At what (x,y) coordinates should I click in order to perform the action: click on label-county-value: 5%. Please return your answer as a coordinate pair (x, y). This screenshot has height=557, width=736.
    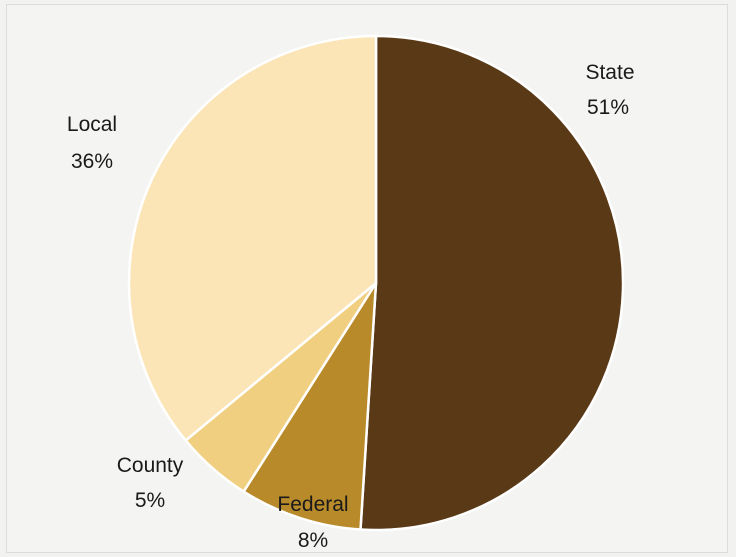
    Looking at the image, I should click on (150, 500).